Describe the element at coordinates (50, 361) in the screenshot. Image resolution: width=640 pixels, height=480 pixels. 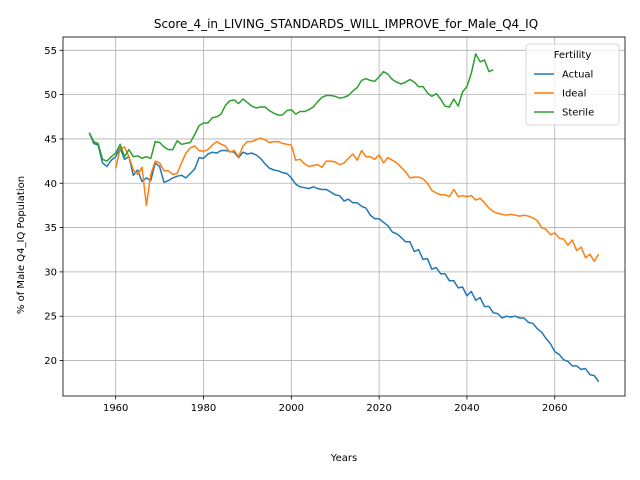
I see `y-tick-label: 20` at that location.